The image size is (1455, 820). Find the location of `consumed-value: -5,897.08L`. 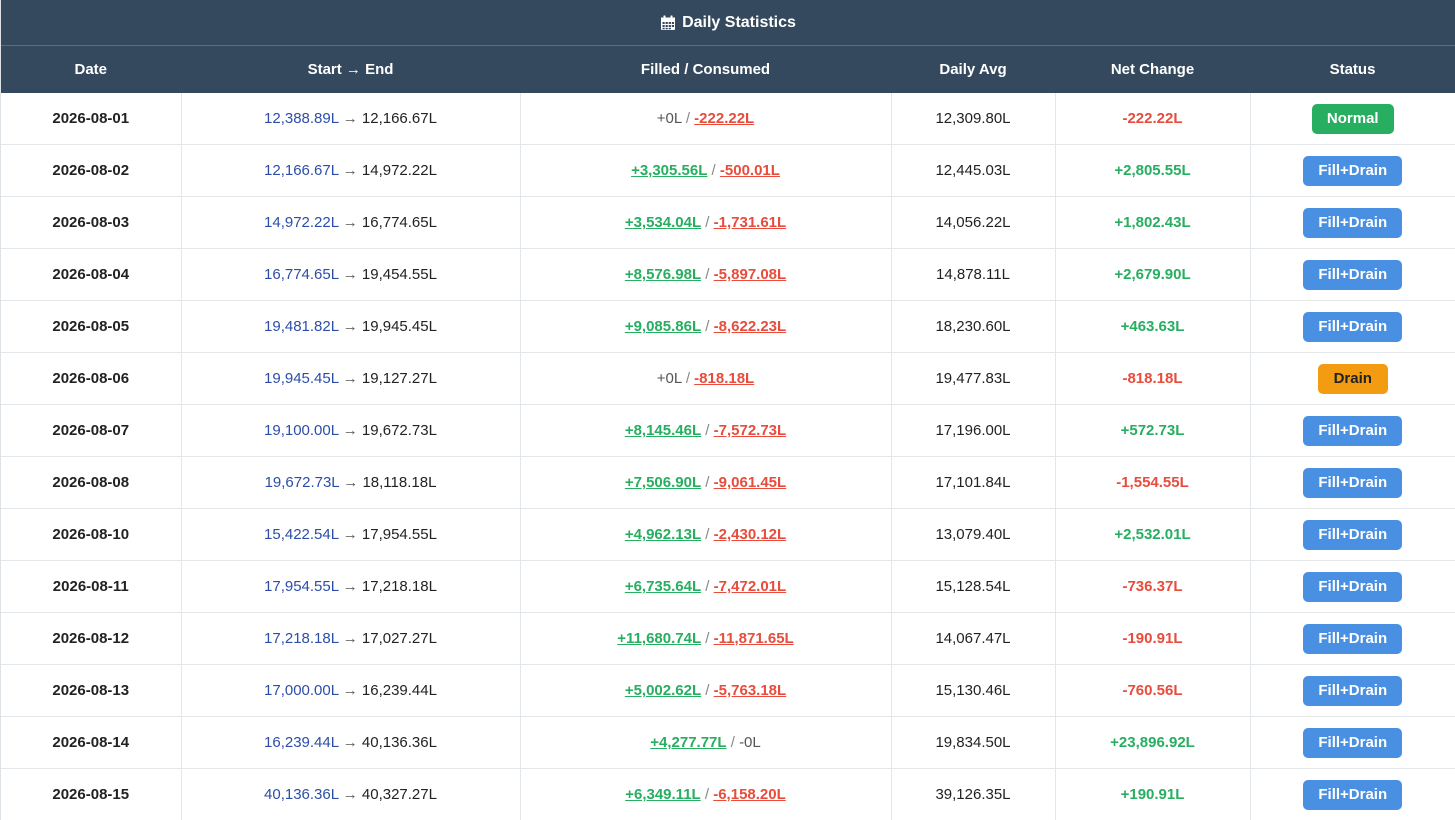

consumed-value: -5,897.08L is located at coordinates (750, 274).